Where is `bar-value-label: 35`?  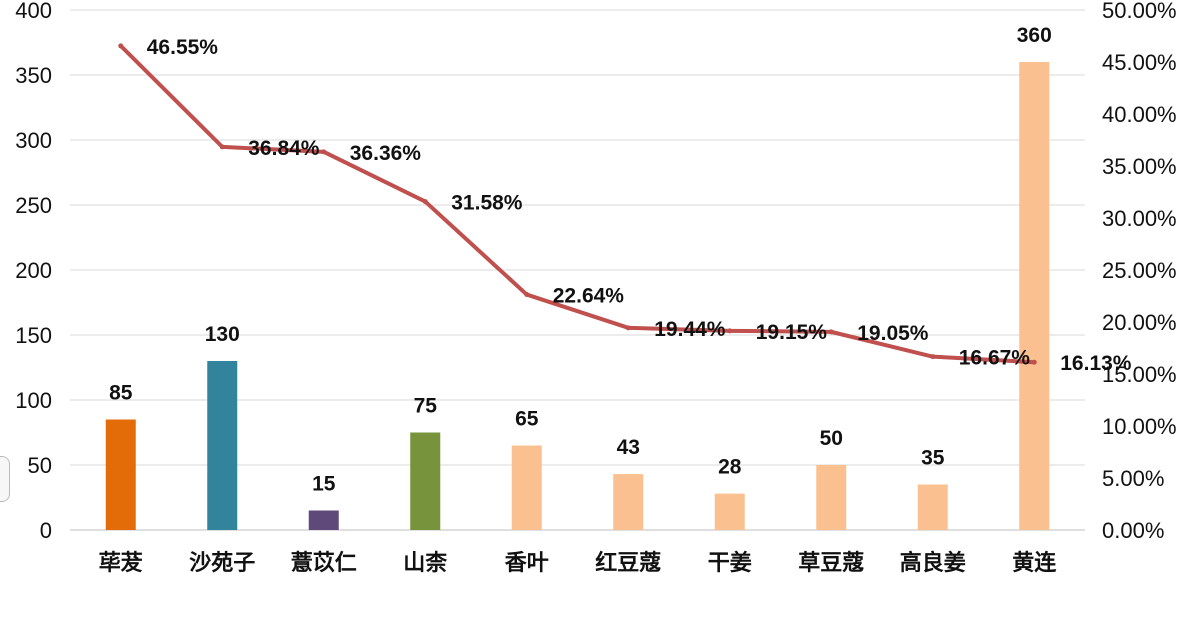
bar-value-label: 35 is located at coordinates (933, 458).